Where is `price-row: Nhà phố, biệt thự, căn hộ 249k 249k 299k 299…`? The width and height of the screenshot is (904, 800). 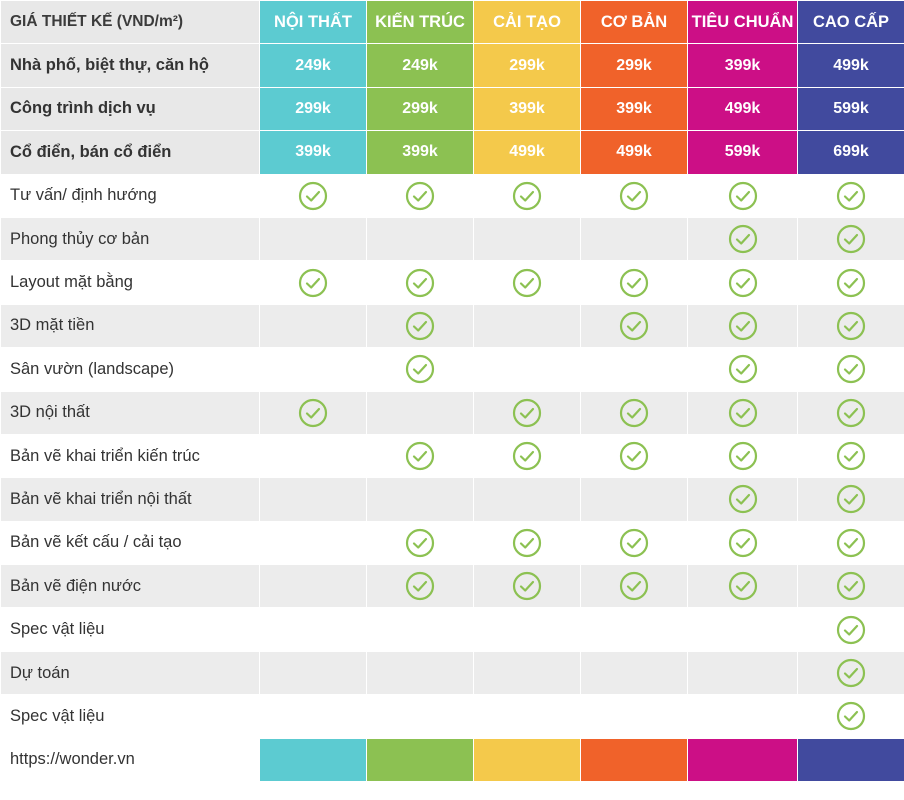
price-row: Nhà phố, biệt thự, căn hộ 249k 249k 299k 299… is located at coordinates (452, 65).